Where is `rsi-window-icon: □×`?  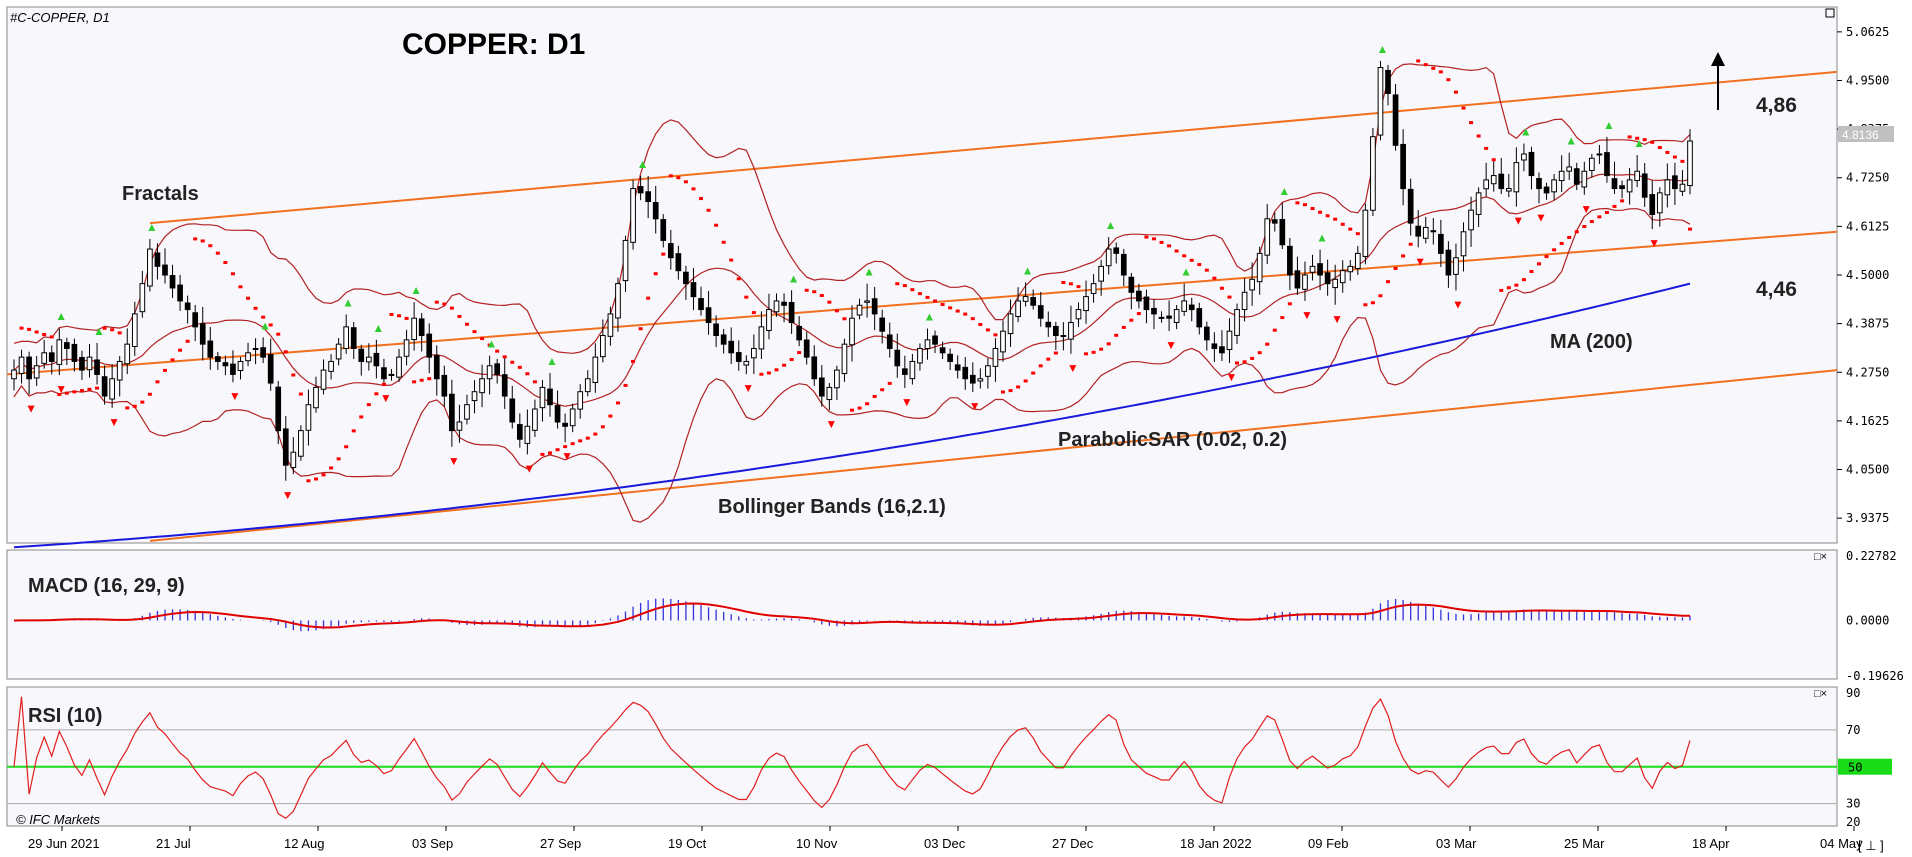 rsi-window-icon: □× is located at coordinates (1820, 694).